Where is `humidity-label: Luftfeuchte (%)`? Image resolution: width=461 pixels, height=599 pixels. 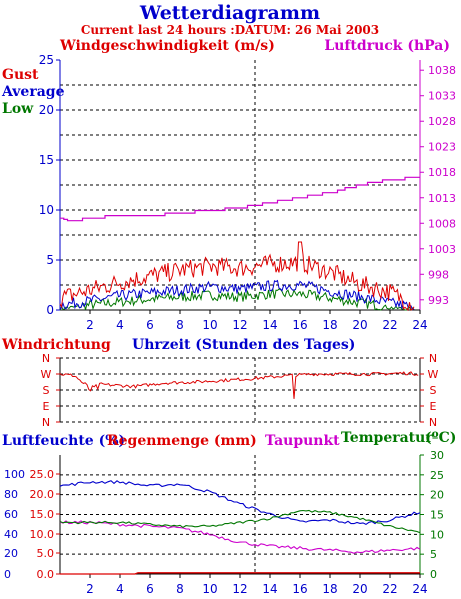 humidity-label: Luftfeuchte (%) is located at coordinates (63, 441).